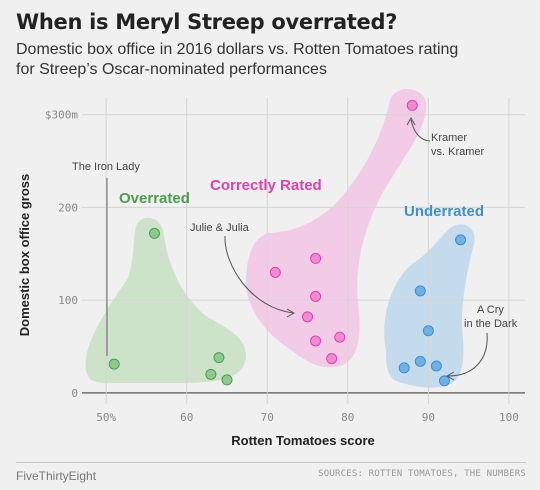  What do you see at coordinates (428, 417) in the screenshot?
I see `x-tick-label: 90` at bounding box center [428, 417].